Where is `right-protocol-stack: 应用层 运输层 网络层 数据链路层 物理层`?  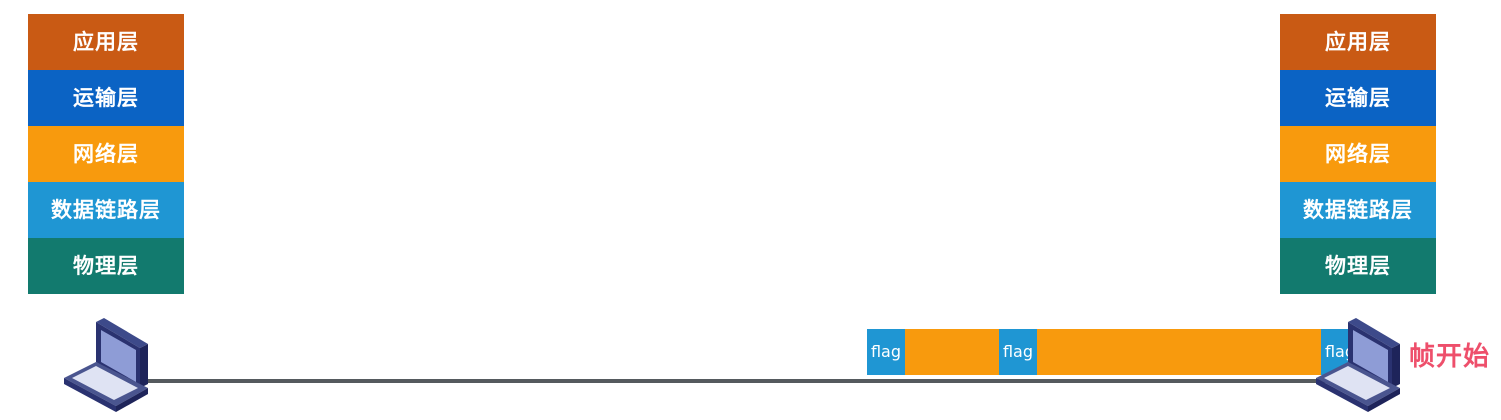 right-protocol-stack: 应用层 运输层 网络层 数据链路层 物理层 is located at coordinates (1358, 154).